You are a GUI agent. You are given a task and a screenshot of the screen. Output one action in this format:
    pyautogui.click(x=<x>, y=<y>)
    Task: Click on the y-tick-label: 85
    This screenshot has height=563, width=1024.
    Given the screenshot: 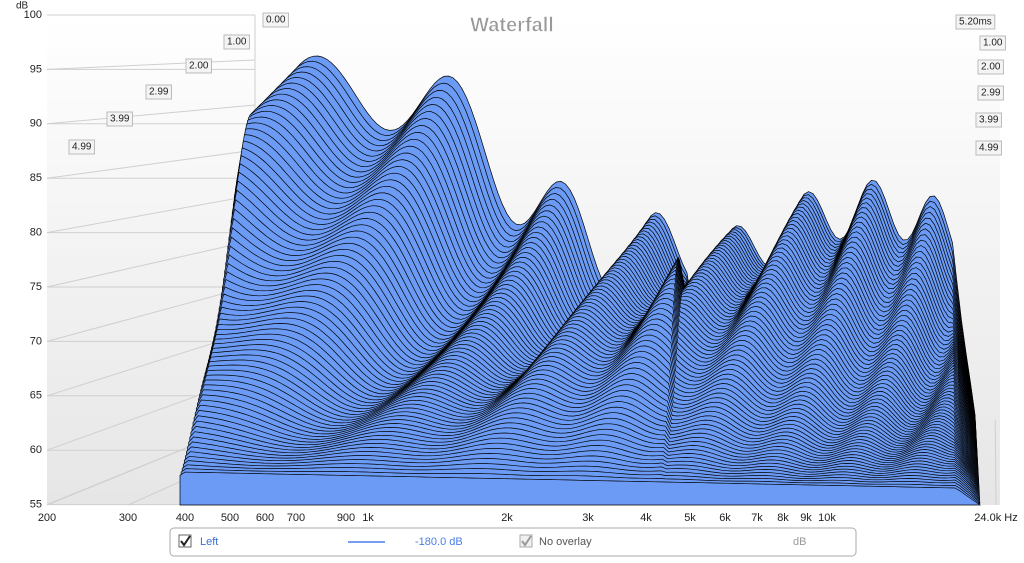 What is the action you would take?
    pyautogui.click(x=36, y=178)
    